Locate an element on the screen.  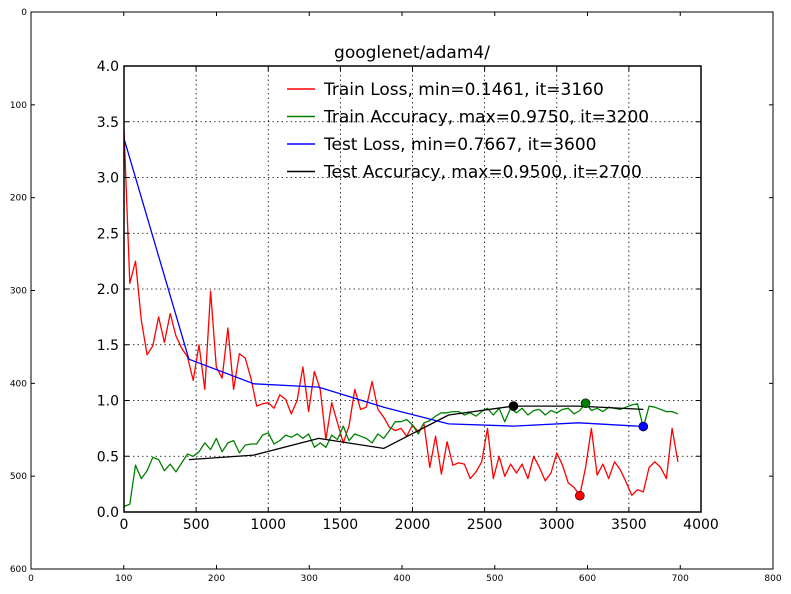
y-tick-label: 3.5 is located at coordinates (108, 123).